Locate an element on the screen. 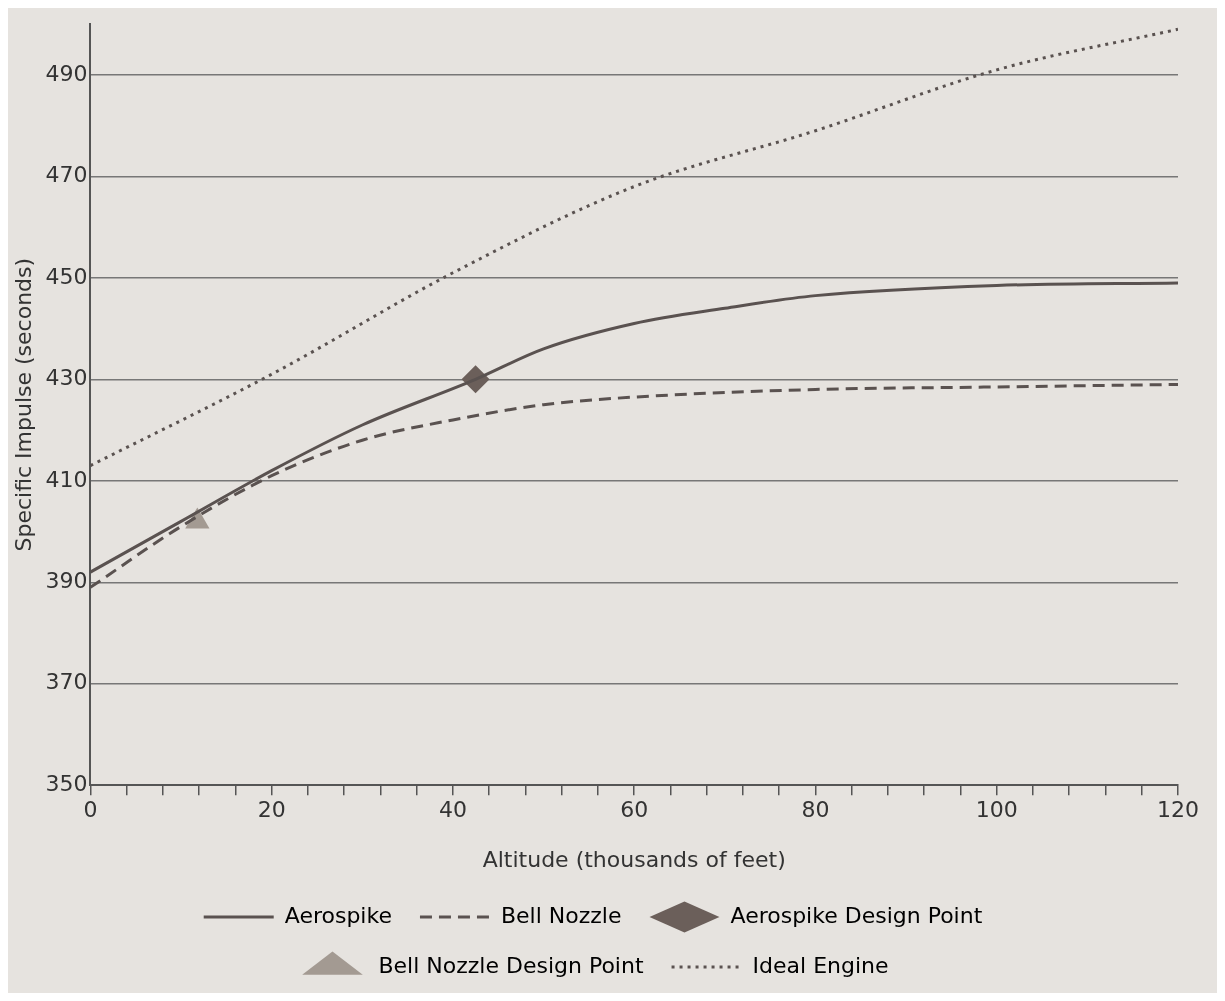 Image resolution: width=1225 pixels, height=1001 pixels. y-tick-label: 370 is located at coordinates (66, 682).